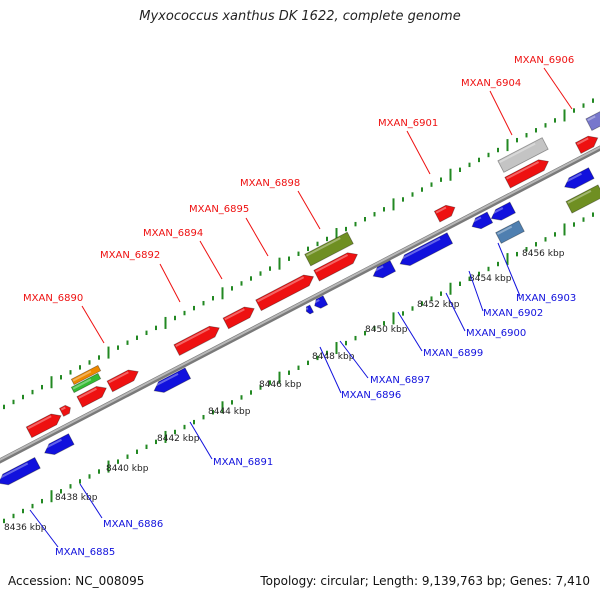 The height and width of the screenshot is (604, 600). Describe the element at coordinates (513, 313) in the screenshot. I see `reverse-gene-label: MXAN_6902` at that location.